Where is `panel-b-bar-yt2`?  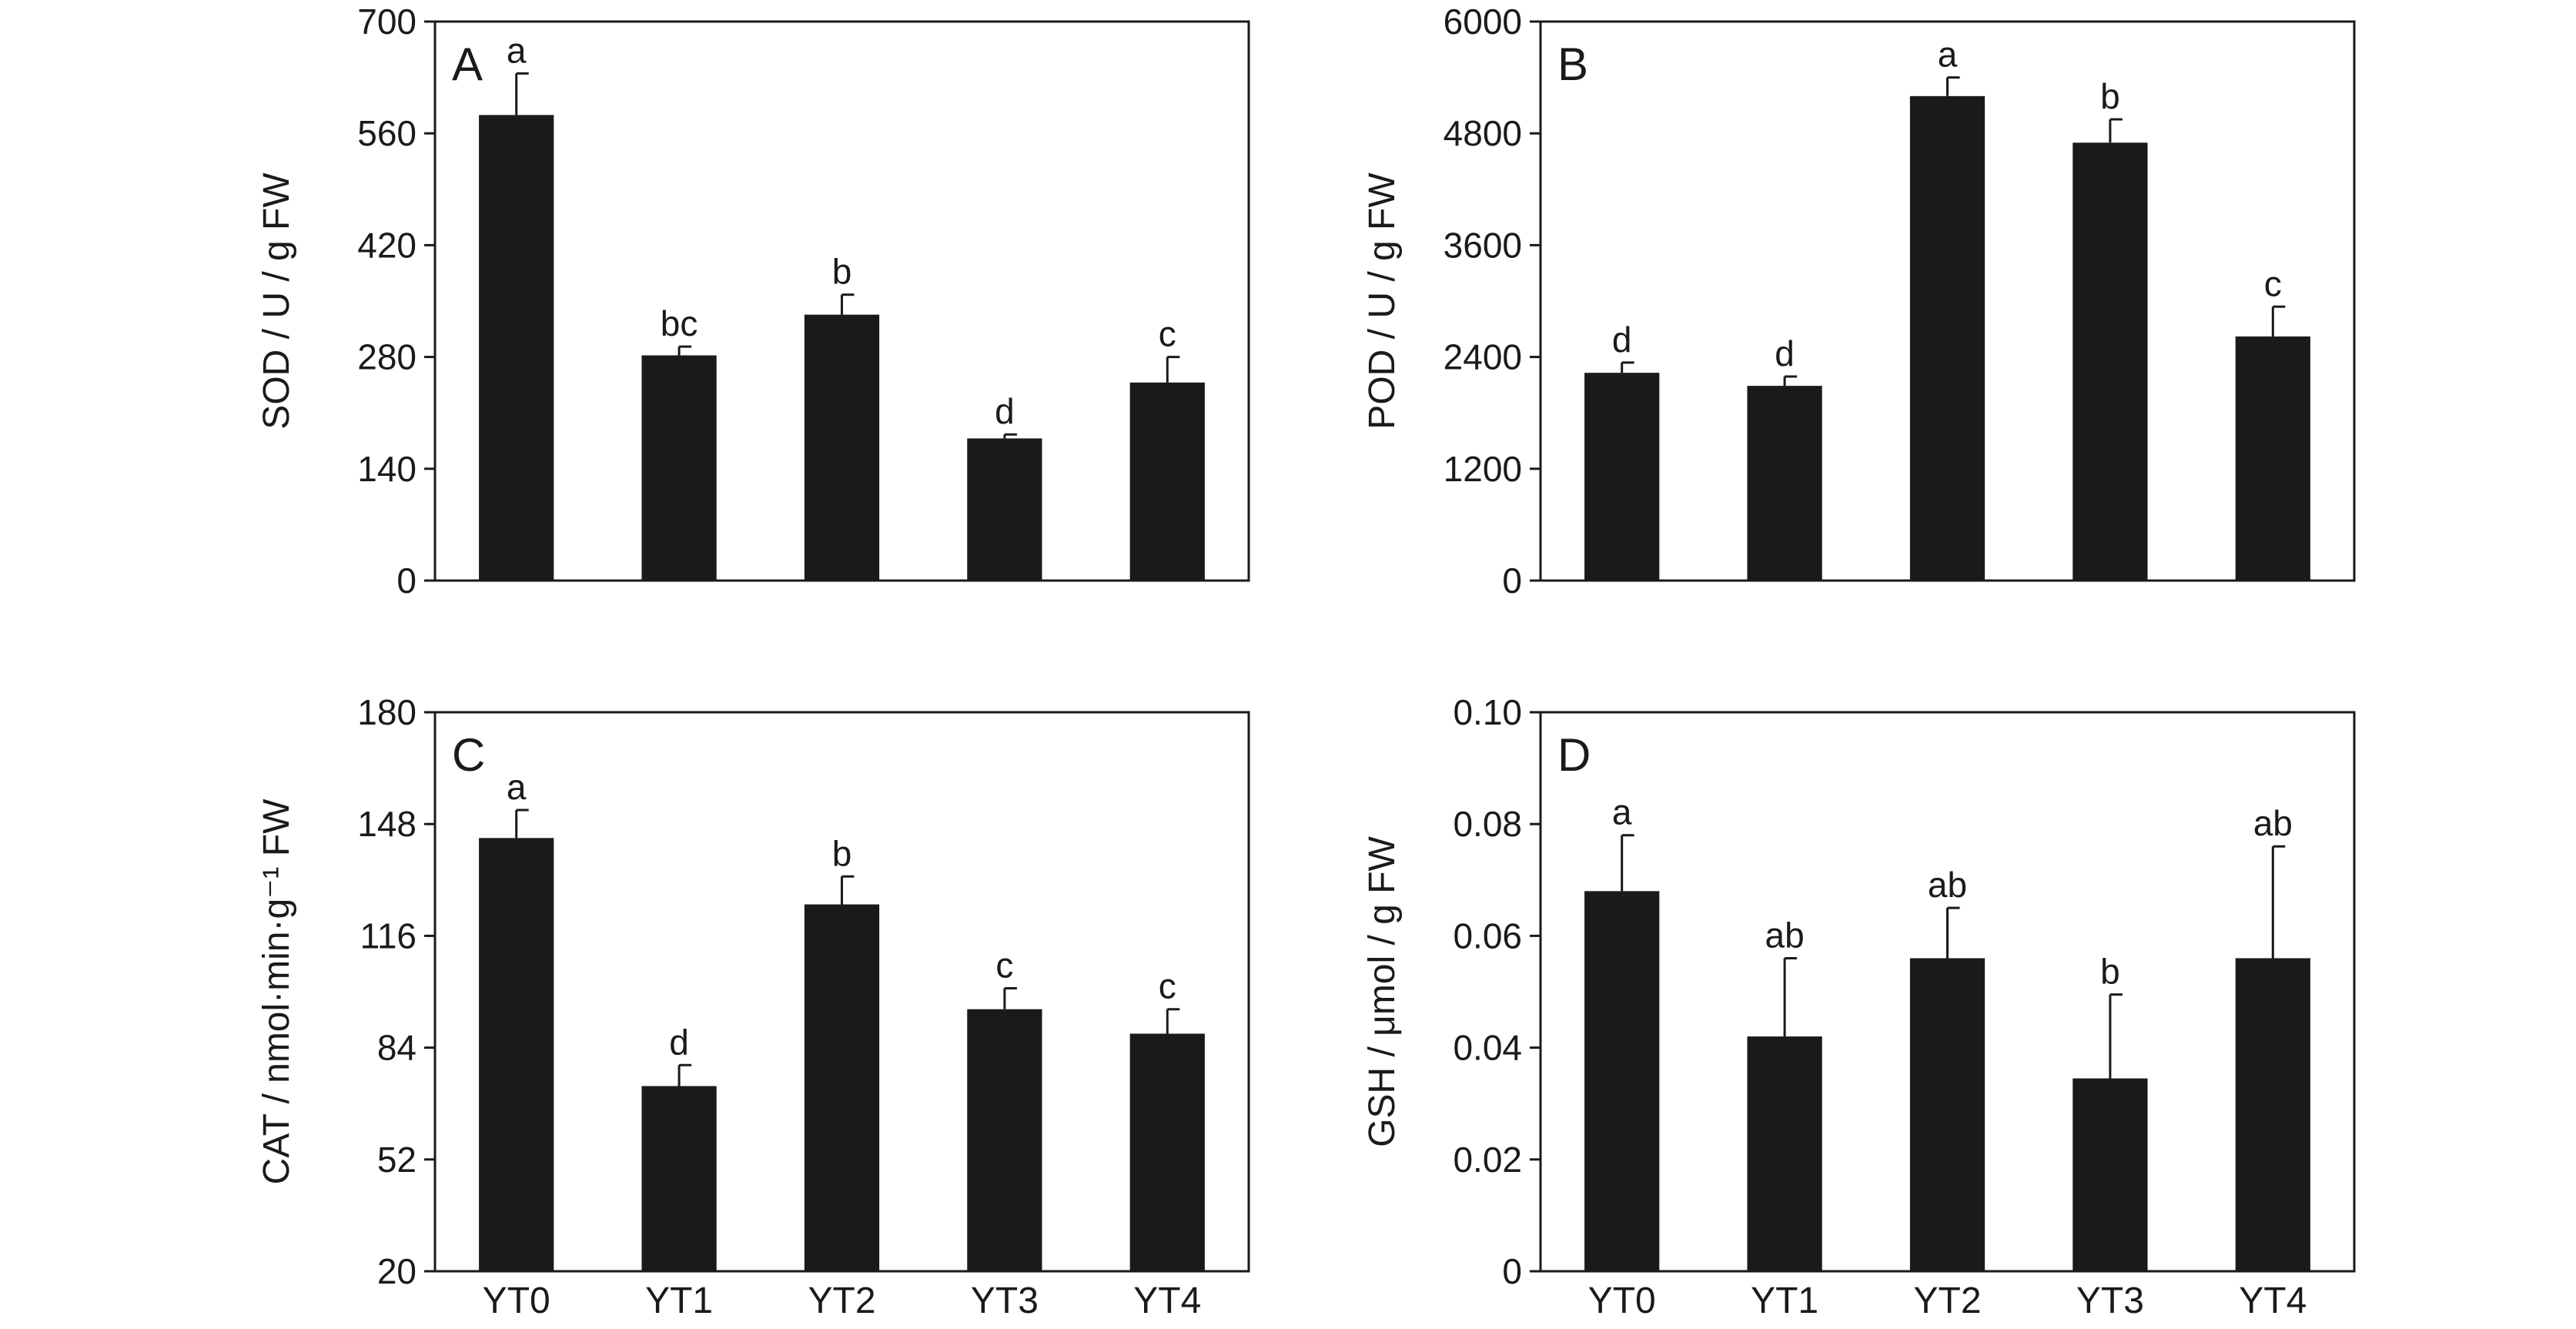 panel-b-bar-yt2 is located at coordinates (1948, 338).